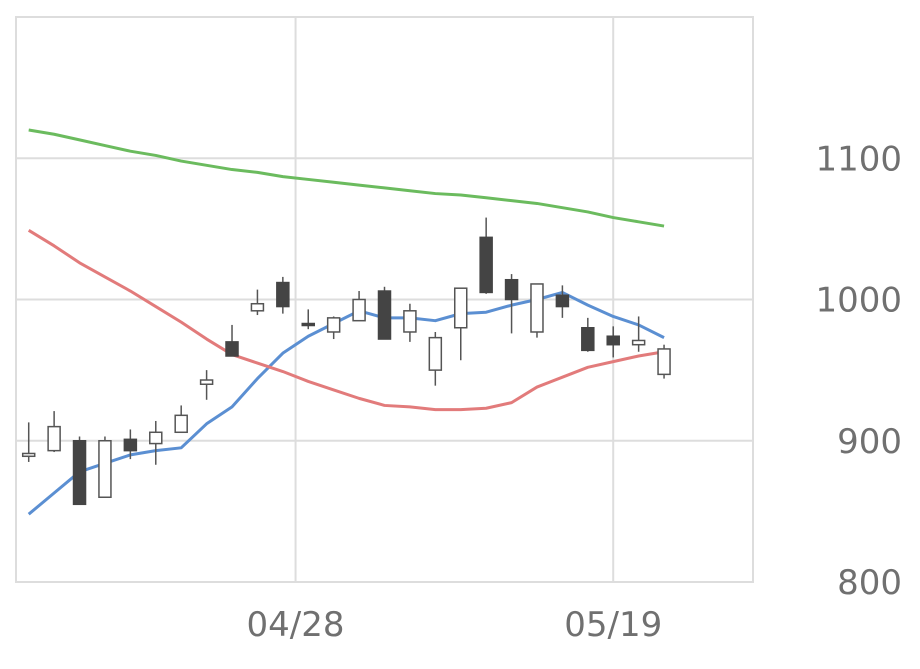 This screenshot has height=669, width=920. I want to click on y-tick-label: 800, so click(869, 583).